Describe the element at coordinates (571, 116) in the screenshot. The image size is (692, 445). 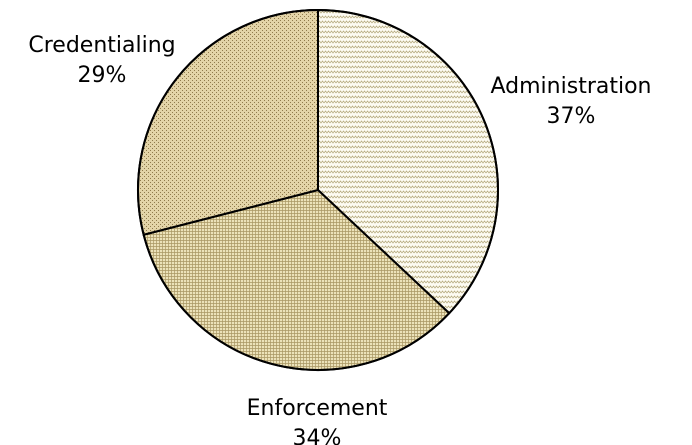
I see `slice-value-administration: 37%` at that location.